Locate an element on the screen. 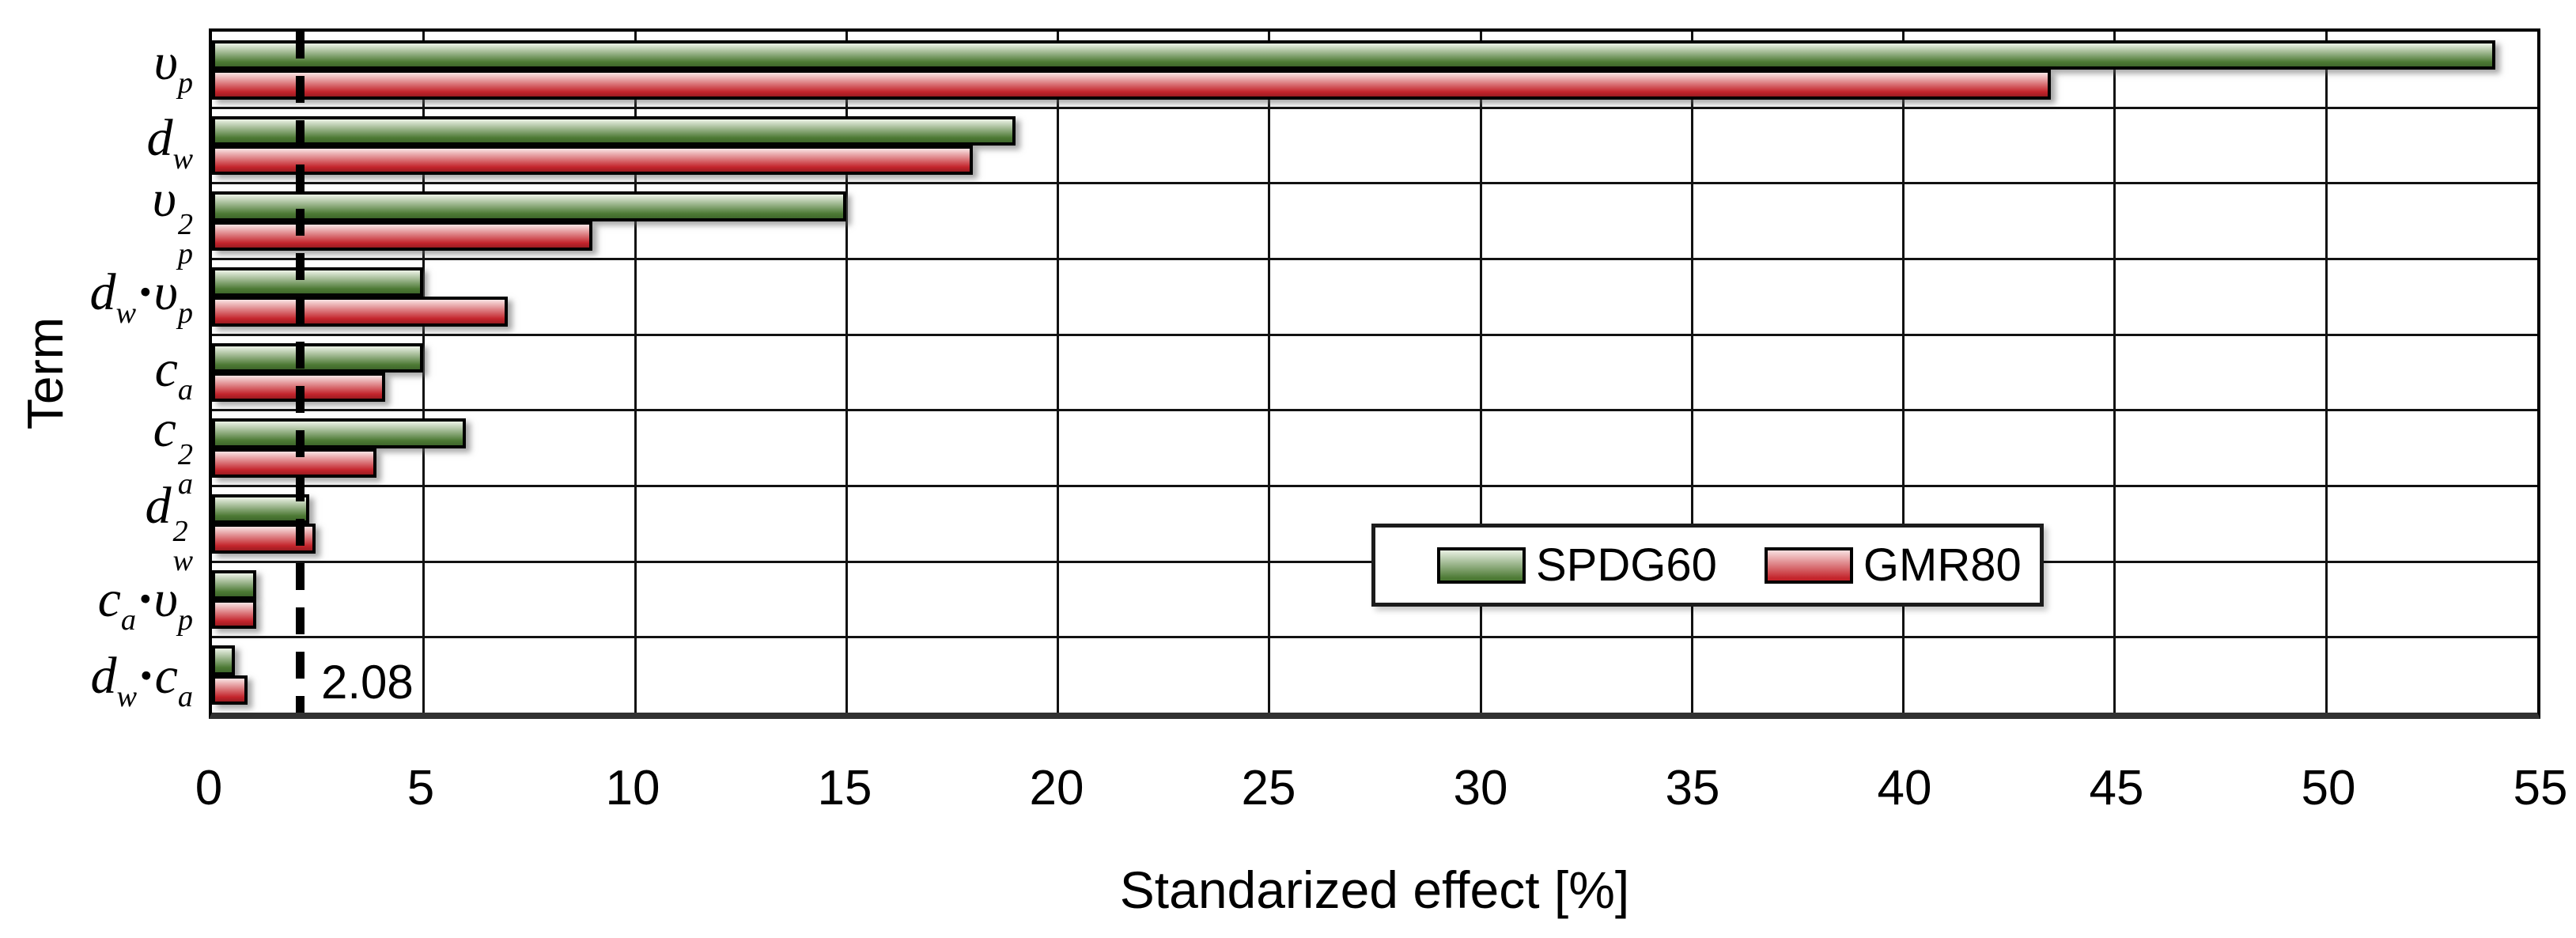 This screenshot has height=938, width=2576. legend-entry-GMR80: GMR80 is located at coordinates (1893, 565).